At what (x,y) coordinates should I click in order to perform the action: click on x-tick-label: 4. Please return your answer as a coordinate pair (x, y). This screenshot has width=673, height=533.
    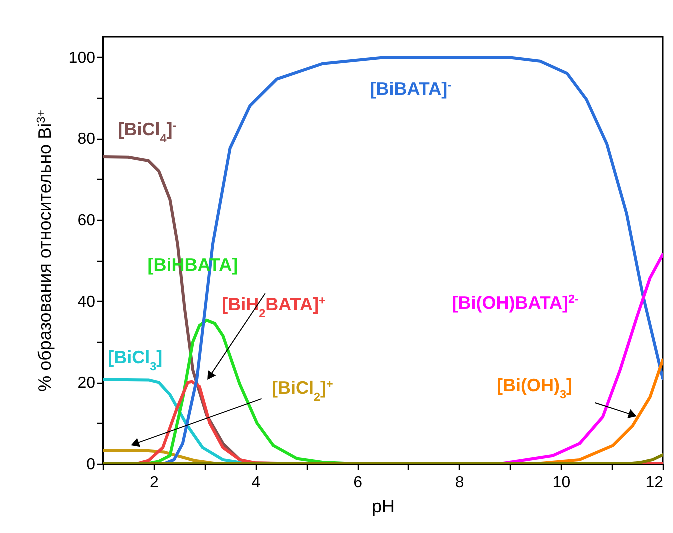
    Looking at the image, I should click on (256, 483).